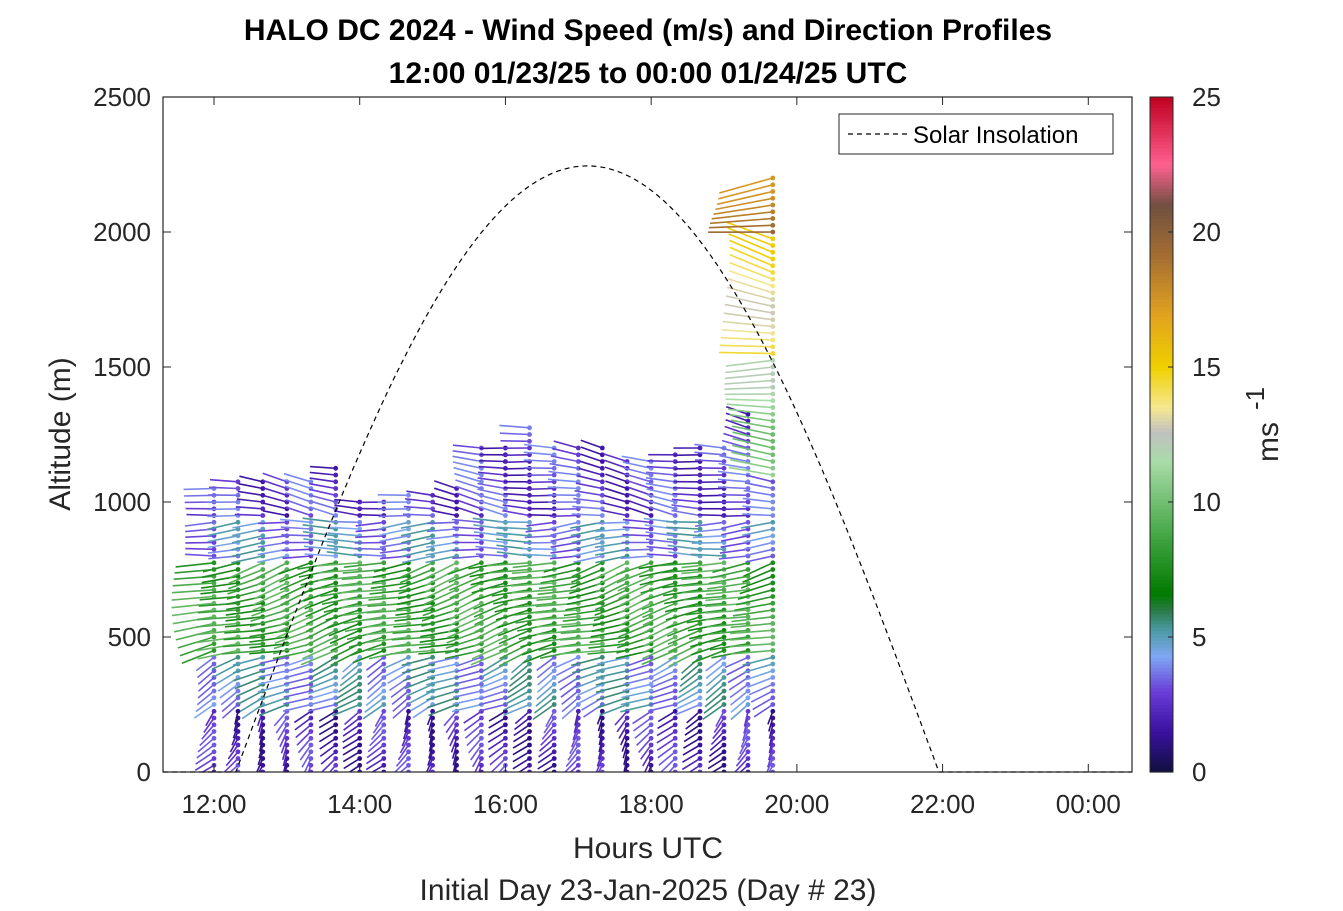 The height and width of the screenshot is (911, 1343). What do you see at coordinates (1161, 434) in the screenshot?
I see `colorbar-frame` at bounding box center [1161, 434].